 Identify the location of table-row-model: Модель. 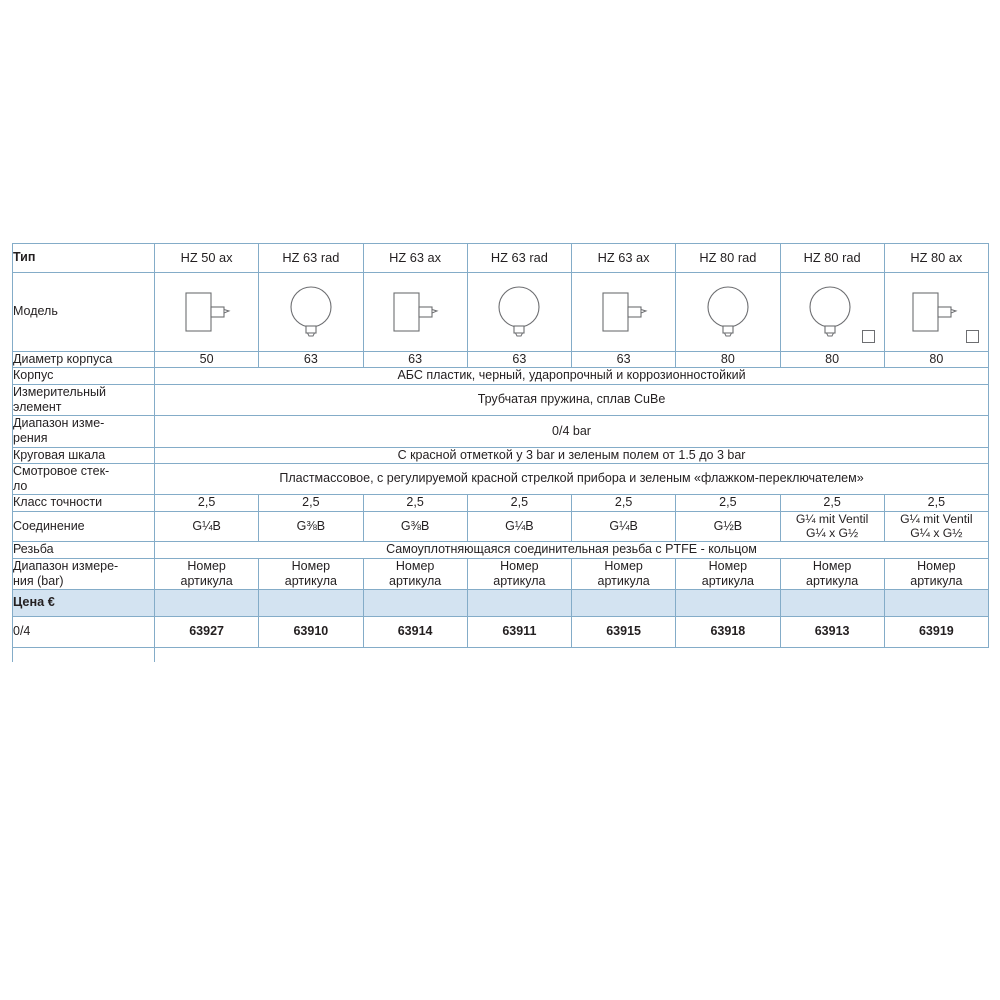
(501, 312).